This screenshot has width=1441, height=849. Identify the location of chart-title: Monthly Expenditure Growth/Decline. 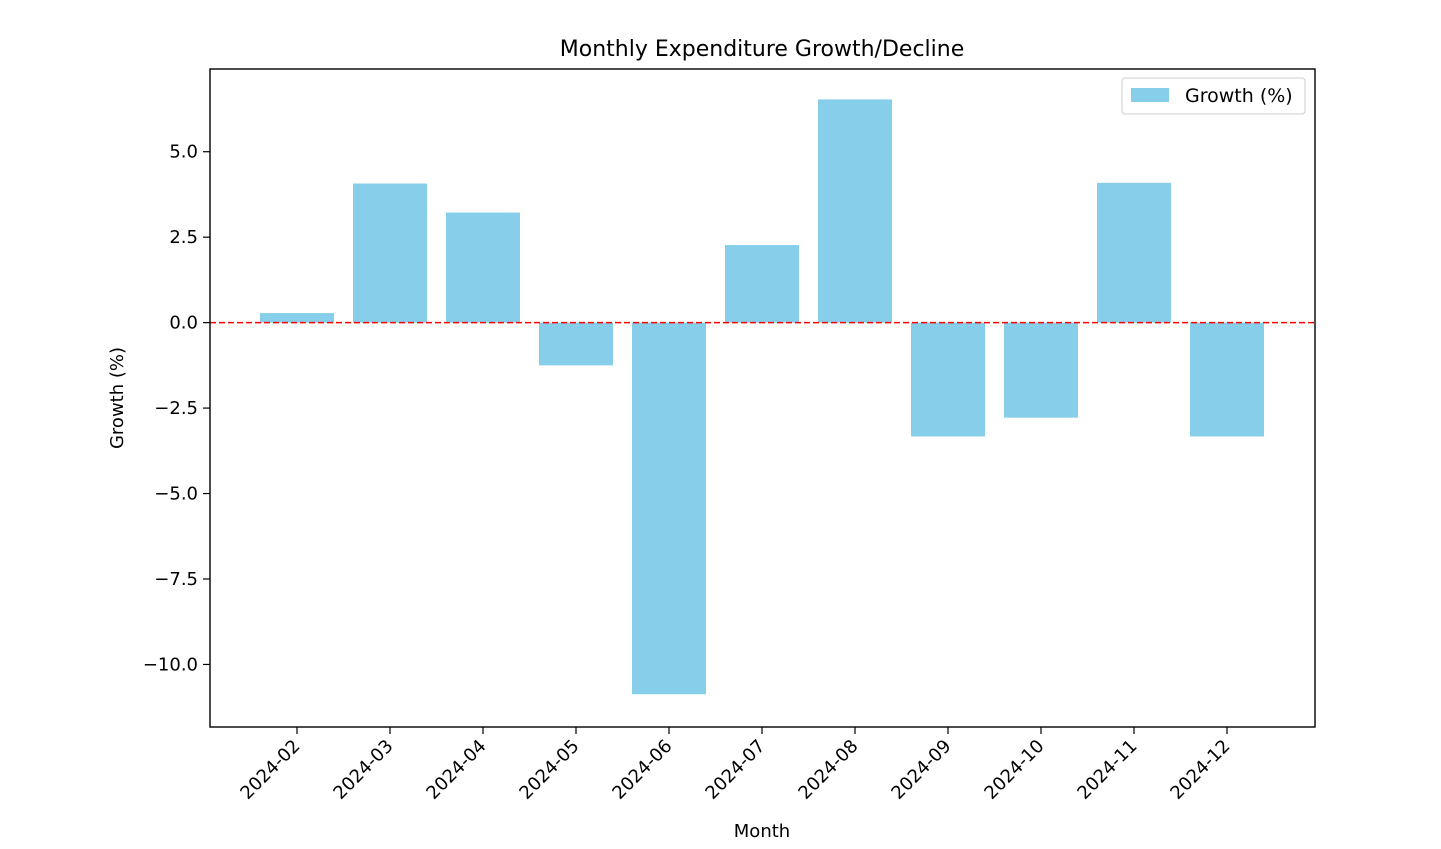
(762, 49).